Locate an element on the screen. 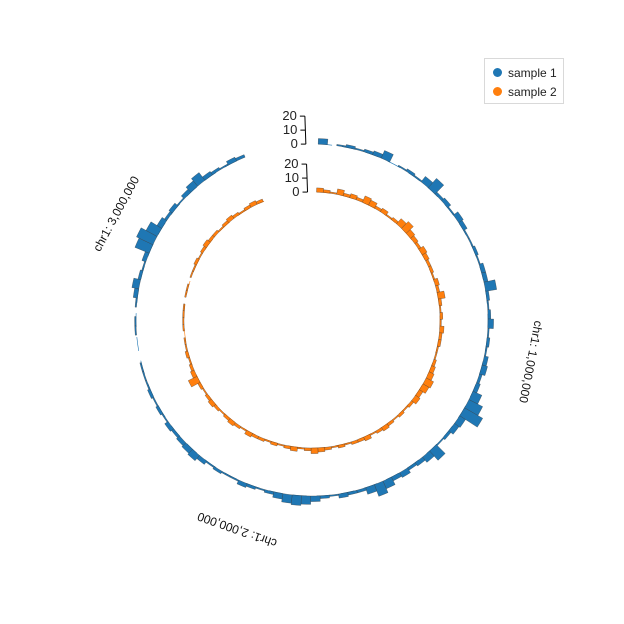 This screenshot has height=624, width=624. y-axis-tick-label: 0 is located at coordinates (294, 143).